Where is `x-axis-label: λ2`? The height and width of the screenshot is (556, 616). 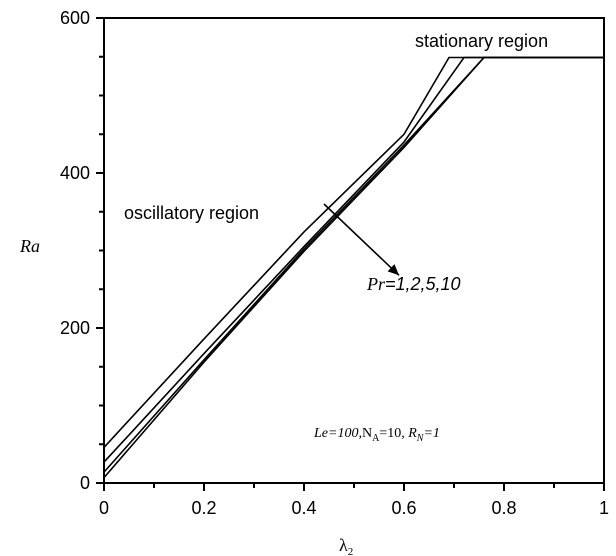
x-axis-label: λ2 is located at coordinates (346, 545).